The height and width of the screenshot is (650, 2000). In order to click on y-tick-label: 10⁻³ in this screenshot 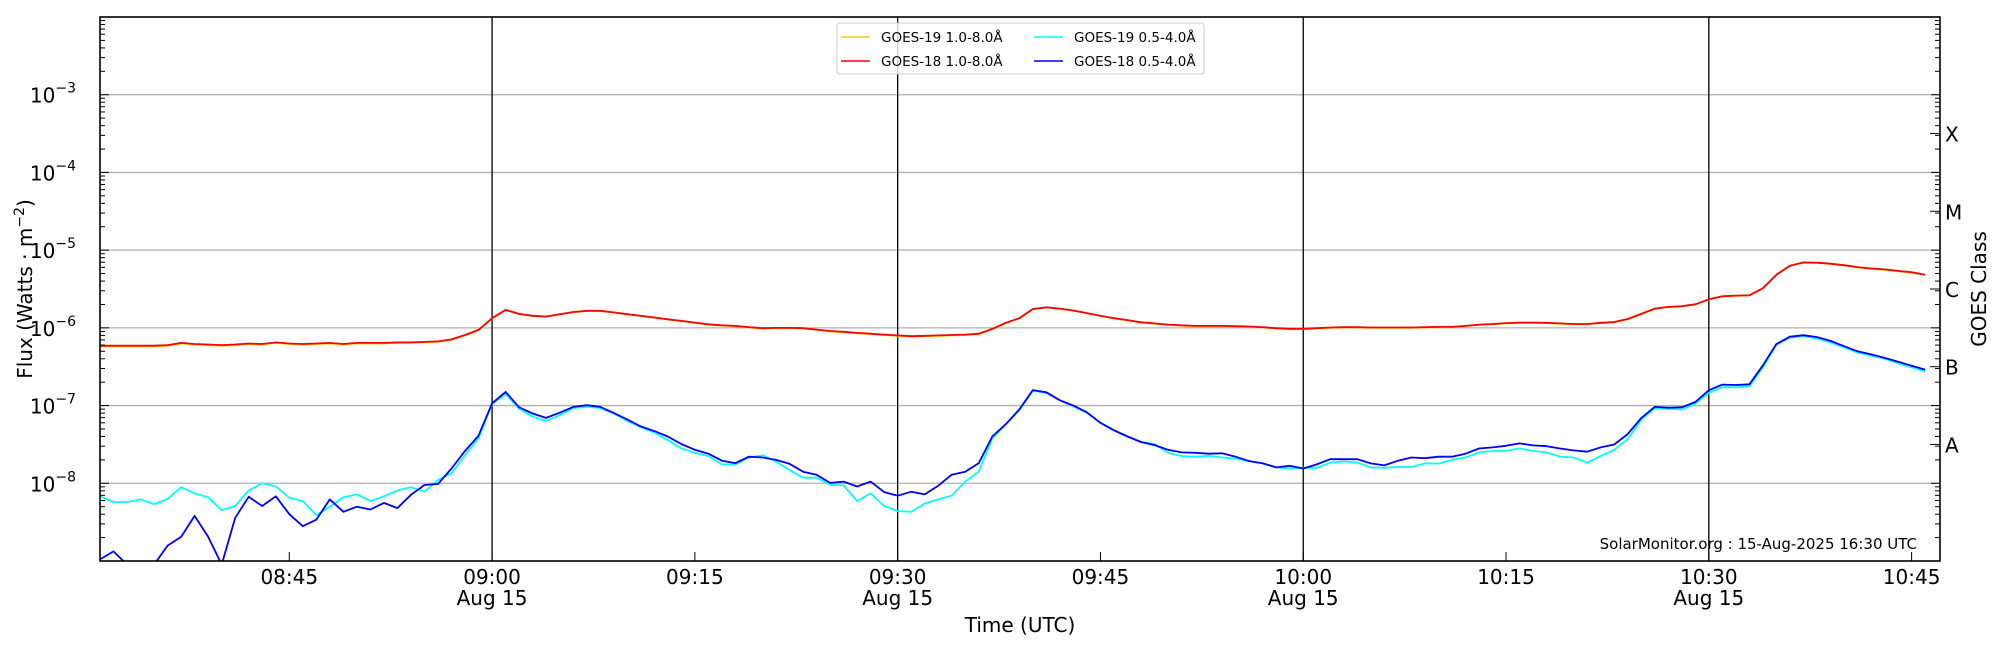, I will do `click(53, 94)`.